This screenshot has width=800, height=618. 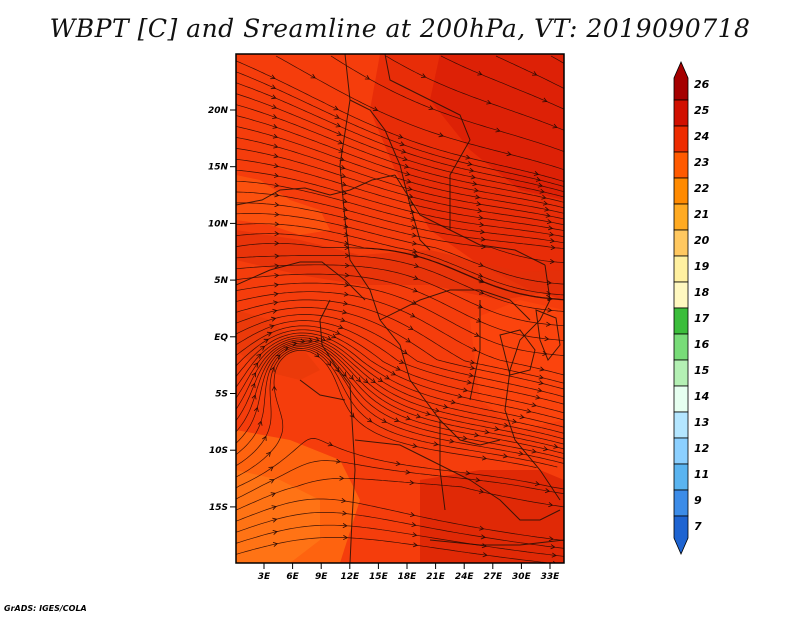 What do you see at coordinates (221, 338) in the screenshot?
I see `lat-tick-label: EQ` at bounding box center [221, 338].